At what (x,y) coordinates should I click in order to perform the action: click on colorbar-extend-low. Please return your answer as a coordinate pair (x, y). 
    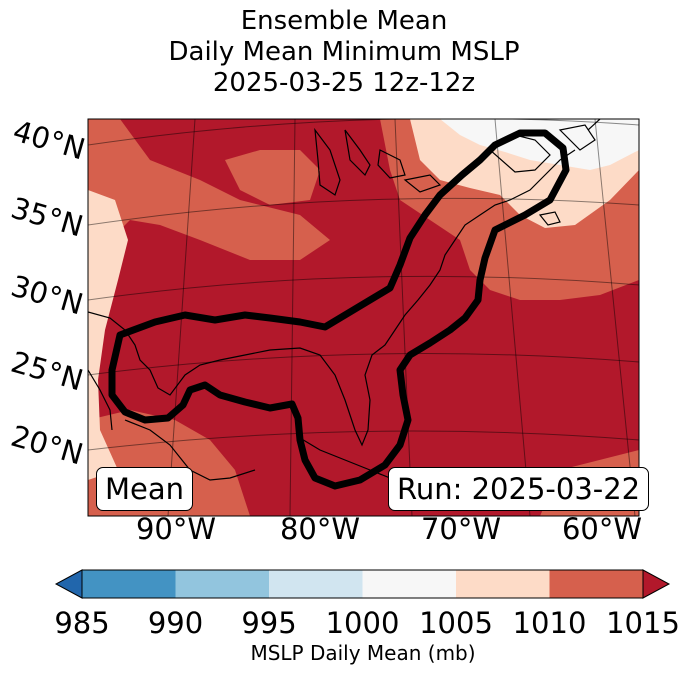
    Looking at the image, I should click on (68, 584).